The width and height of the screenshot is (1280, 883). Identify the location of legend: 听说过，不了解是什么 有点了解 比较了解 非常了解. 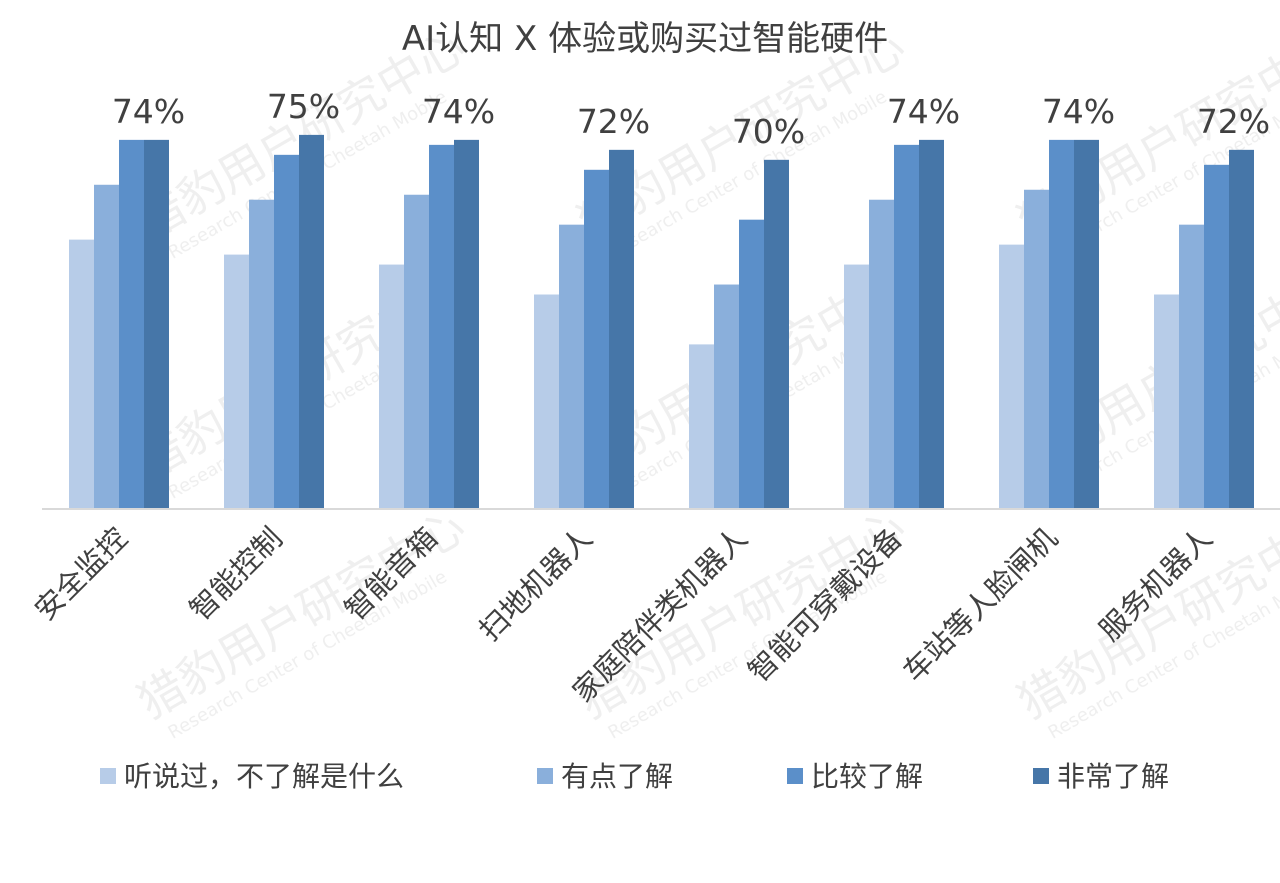
(634, 776).